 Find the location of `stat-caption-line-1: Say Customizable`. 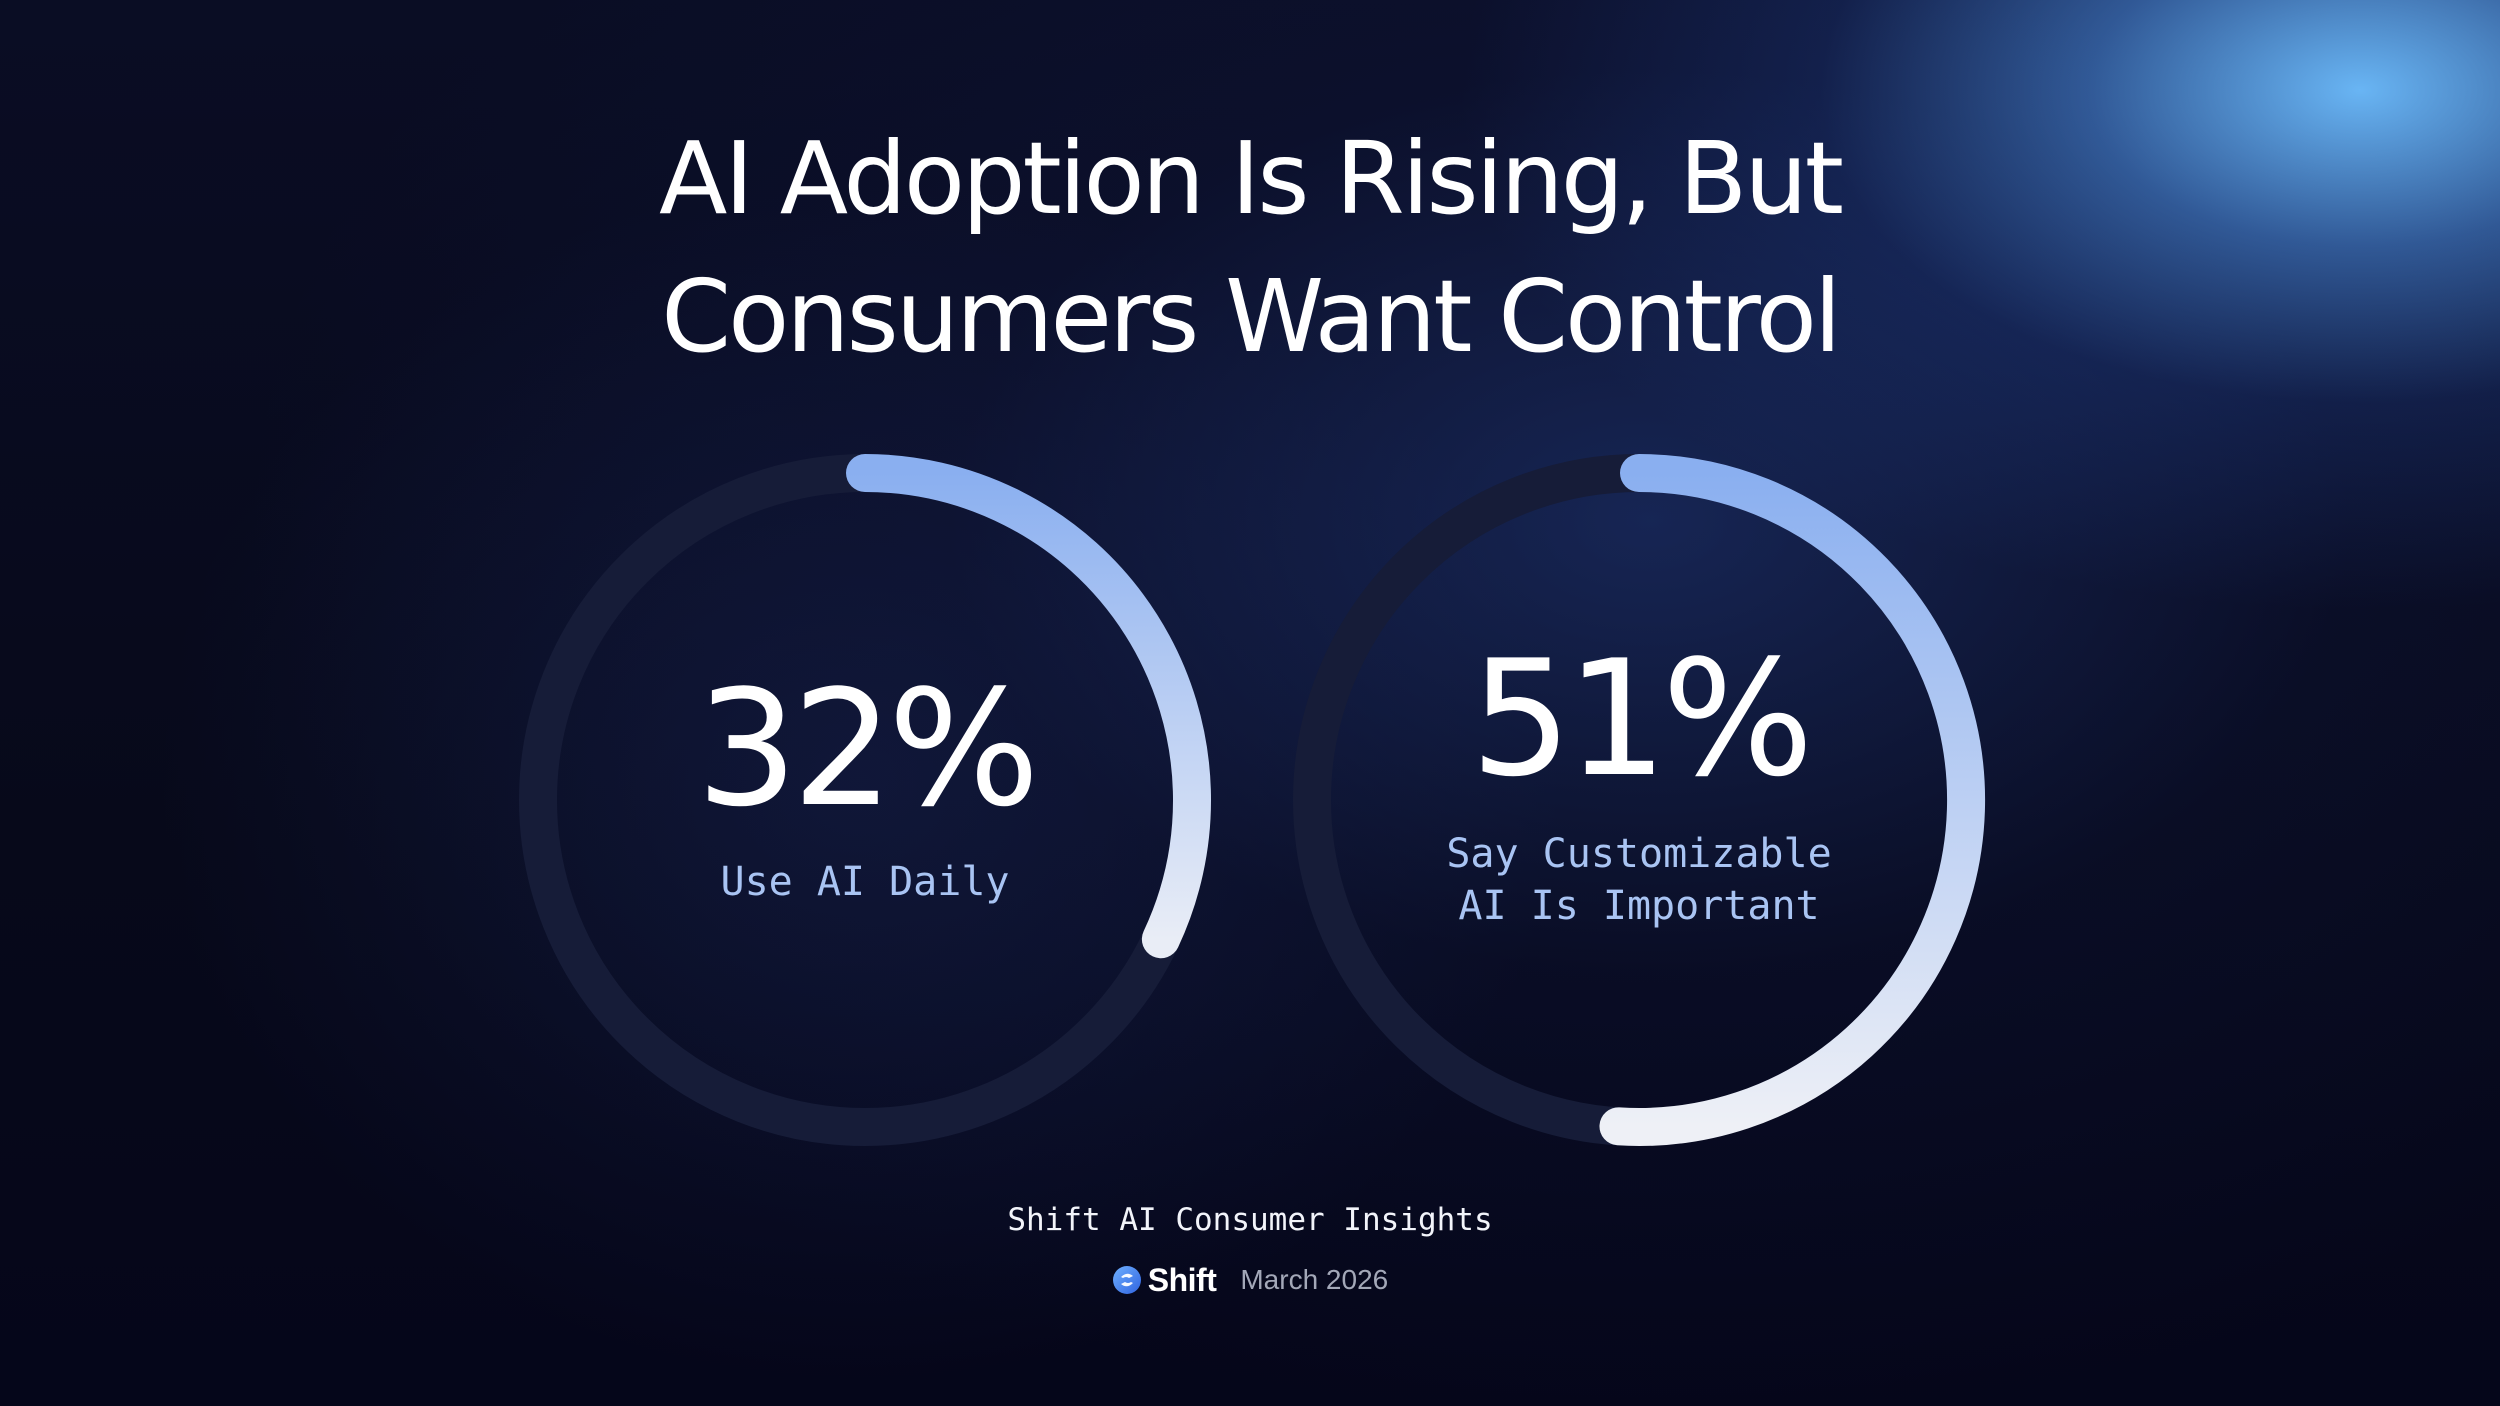

stat-caption-line-1: Say Customizable is located at coordinates (1639, 854).